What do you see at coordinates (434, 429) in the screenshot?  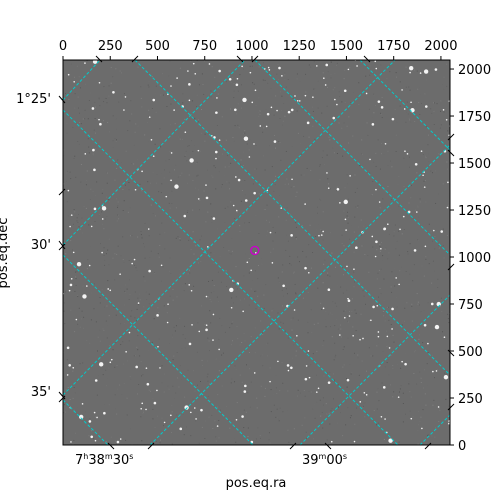 I see `ra-grid-line` at bounding box center [434, 429].